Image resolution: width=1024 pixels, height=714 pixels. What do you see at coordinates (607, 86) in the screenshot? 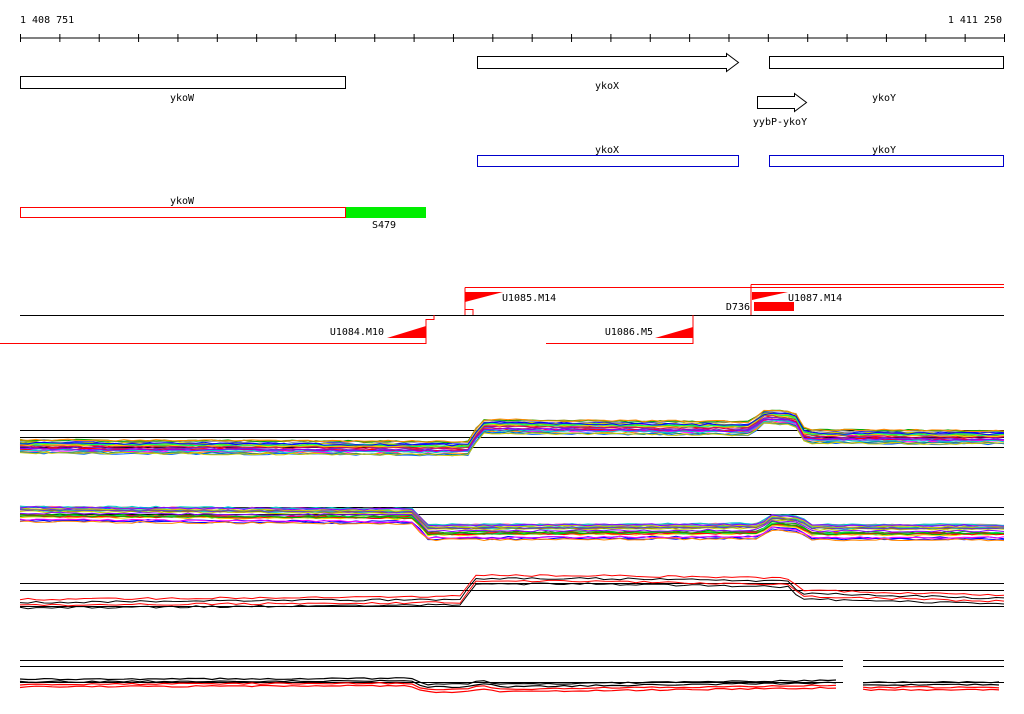
I see `gene-ykoX-label: ykoX` at bounding box center [607, 86].